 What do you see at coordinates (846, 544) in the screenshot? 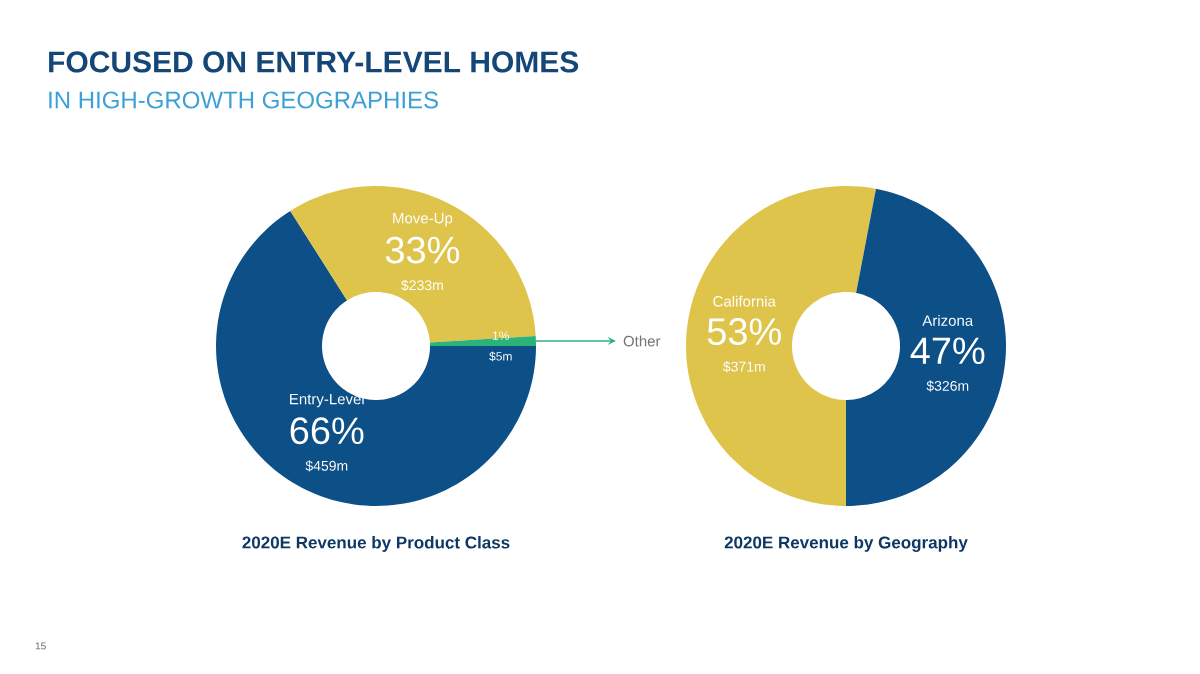
I see `text: 2020E Revenue by Geography` at bounding box center [846, 544].